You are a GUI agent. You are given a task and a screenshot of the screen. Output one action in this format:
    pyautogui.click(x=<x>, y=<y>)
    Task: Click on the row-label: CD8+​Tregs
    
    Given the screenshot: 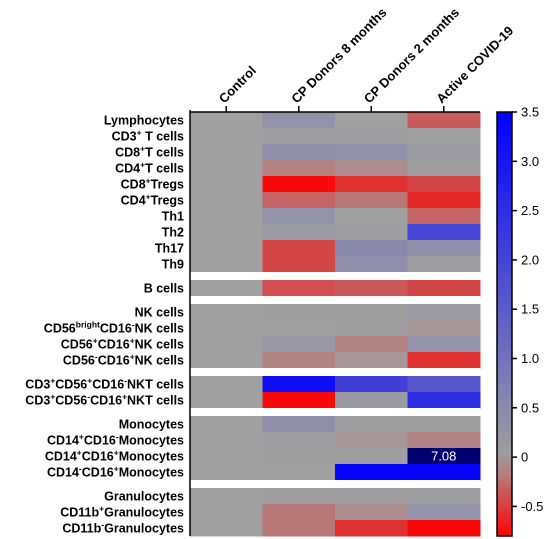 What is the action you would take?
    pyautogui.click(x=152, y=184)
    